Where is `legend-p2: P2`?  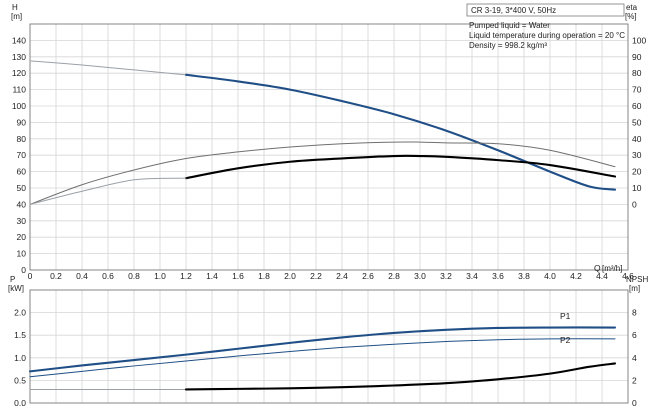 legend-p2: P2 is located at coordinates (565, 340).